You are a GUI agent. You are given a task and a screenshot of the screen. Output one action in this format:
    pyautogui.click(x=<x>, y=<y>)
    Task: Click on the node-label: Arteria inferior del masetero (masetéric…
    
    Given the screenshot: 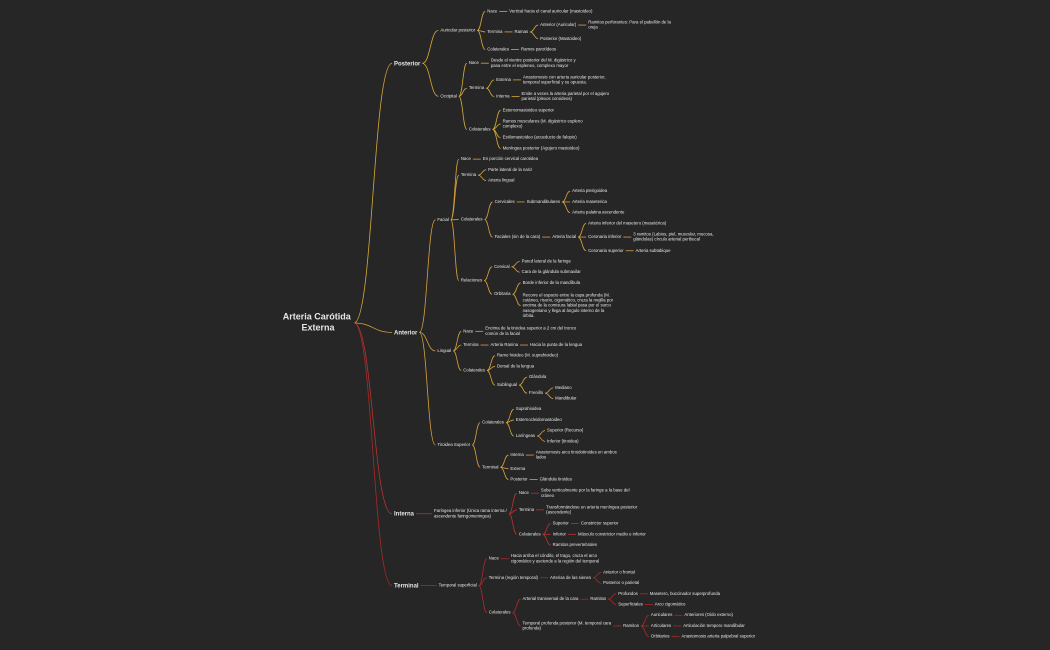 What is the action you would take?
    pyautogui.click(x=627, y=222)
    